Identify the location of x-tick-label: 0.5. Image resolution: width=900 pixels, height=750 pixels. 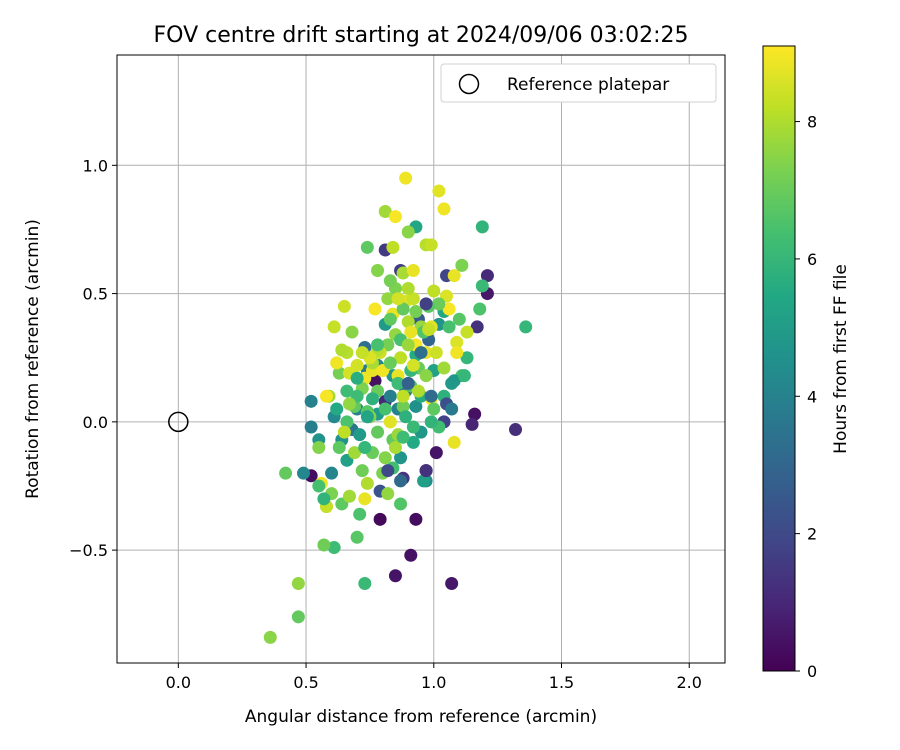
(305, 682).